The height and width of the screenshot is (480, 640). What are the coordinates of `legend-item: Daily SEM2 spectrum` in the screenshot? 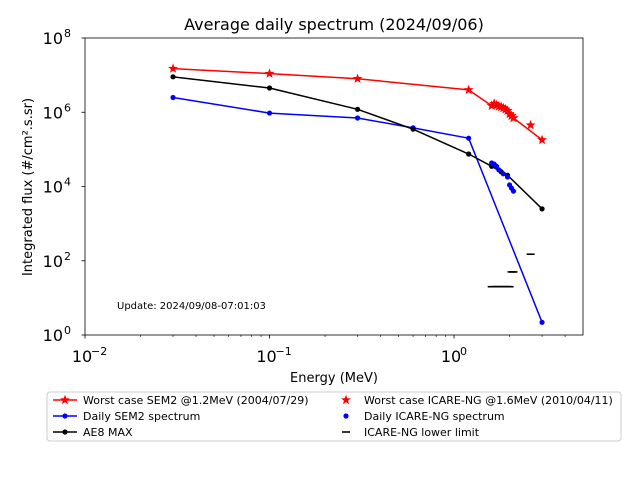 It's located at (126, 416).